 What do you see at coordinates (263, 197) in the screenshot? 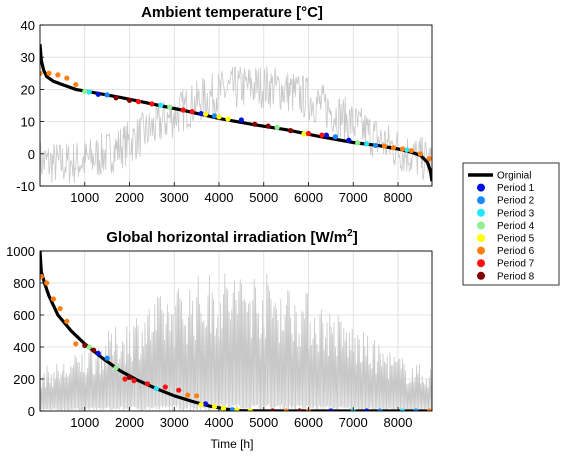
I see `x-tick-label: 5000` at bounding box center [263, 197].